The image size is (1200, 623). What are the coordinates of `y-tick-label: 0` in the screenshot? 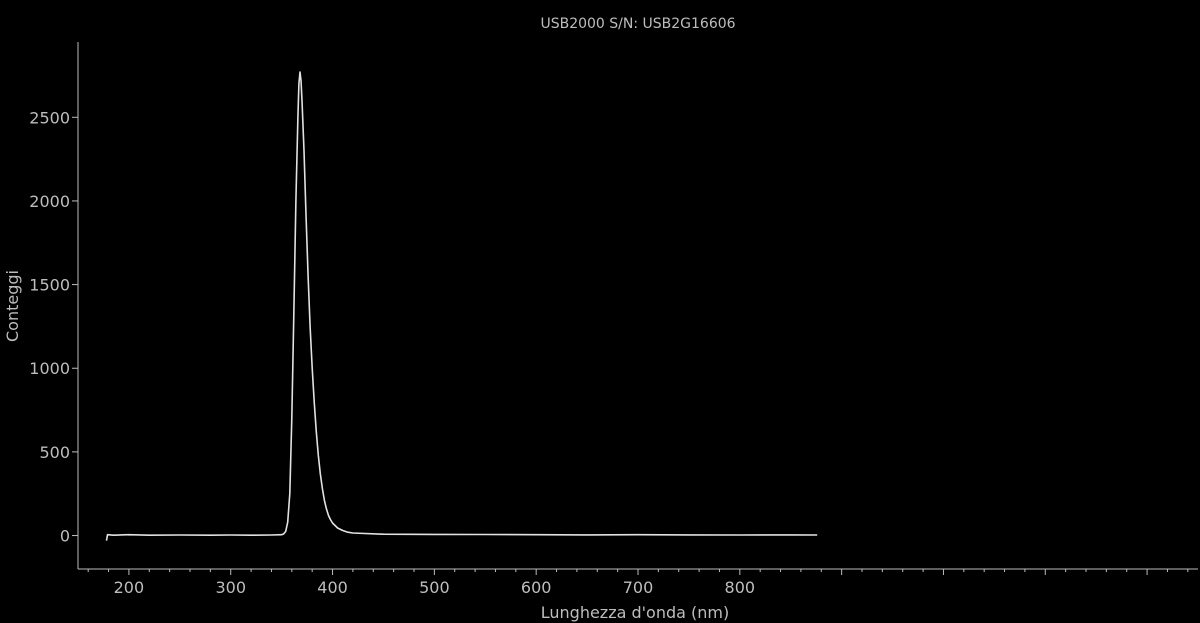 It's located at (65, 536).